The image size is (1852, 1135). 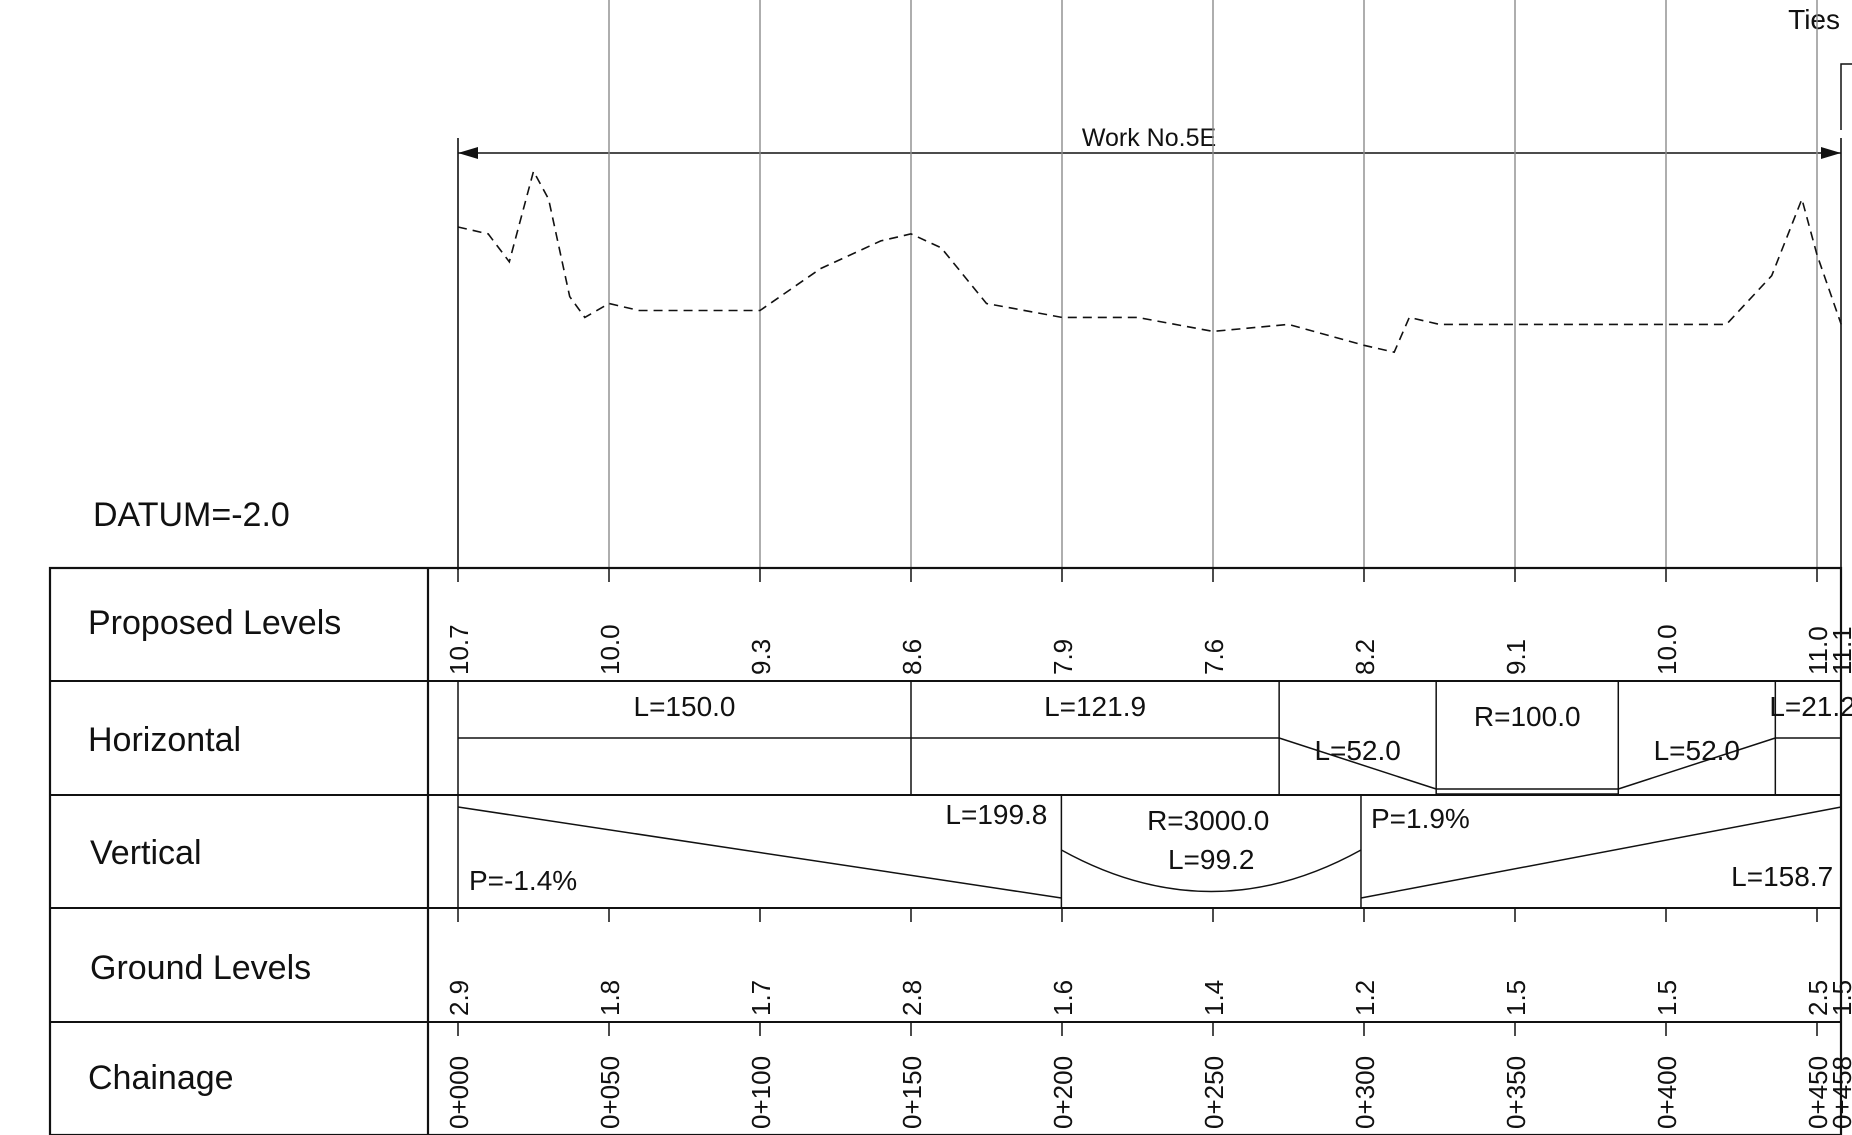 I want to click on chainage-value: 0+300, so click(x=1365, y=1092).